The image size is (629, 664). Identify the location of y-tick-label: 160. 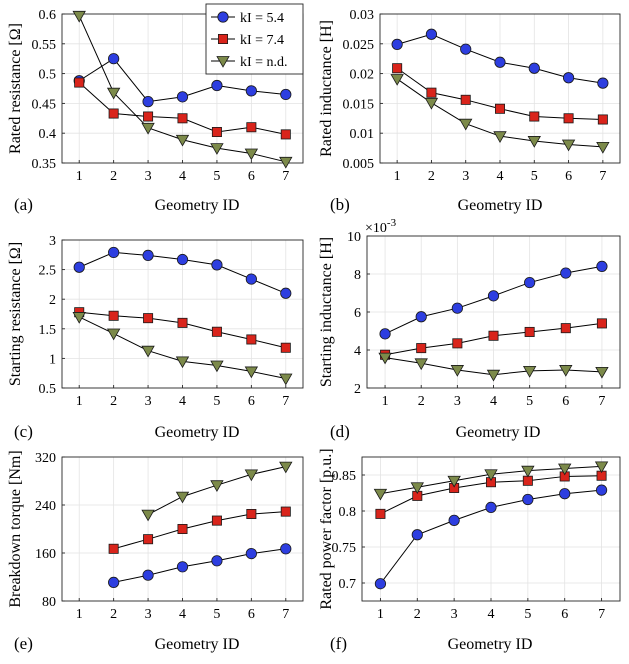
(45, 554).